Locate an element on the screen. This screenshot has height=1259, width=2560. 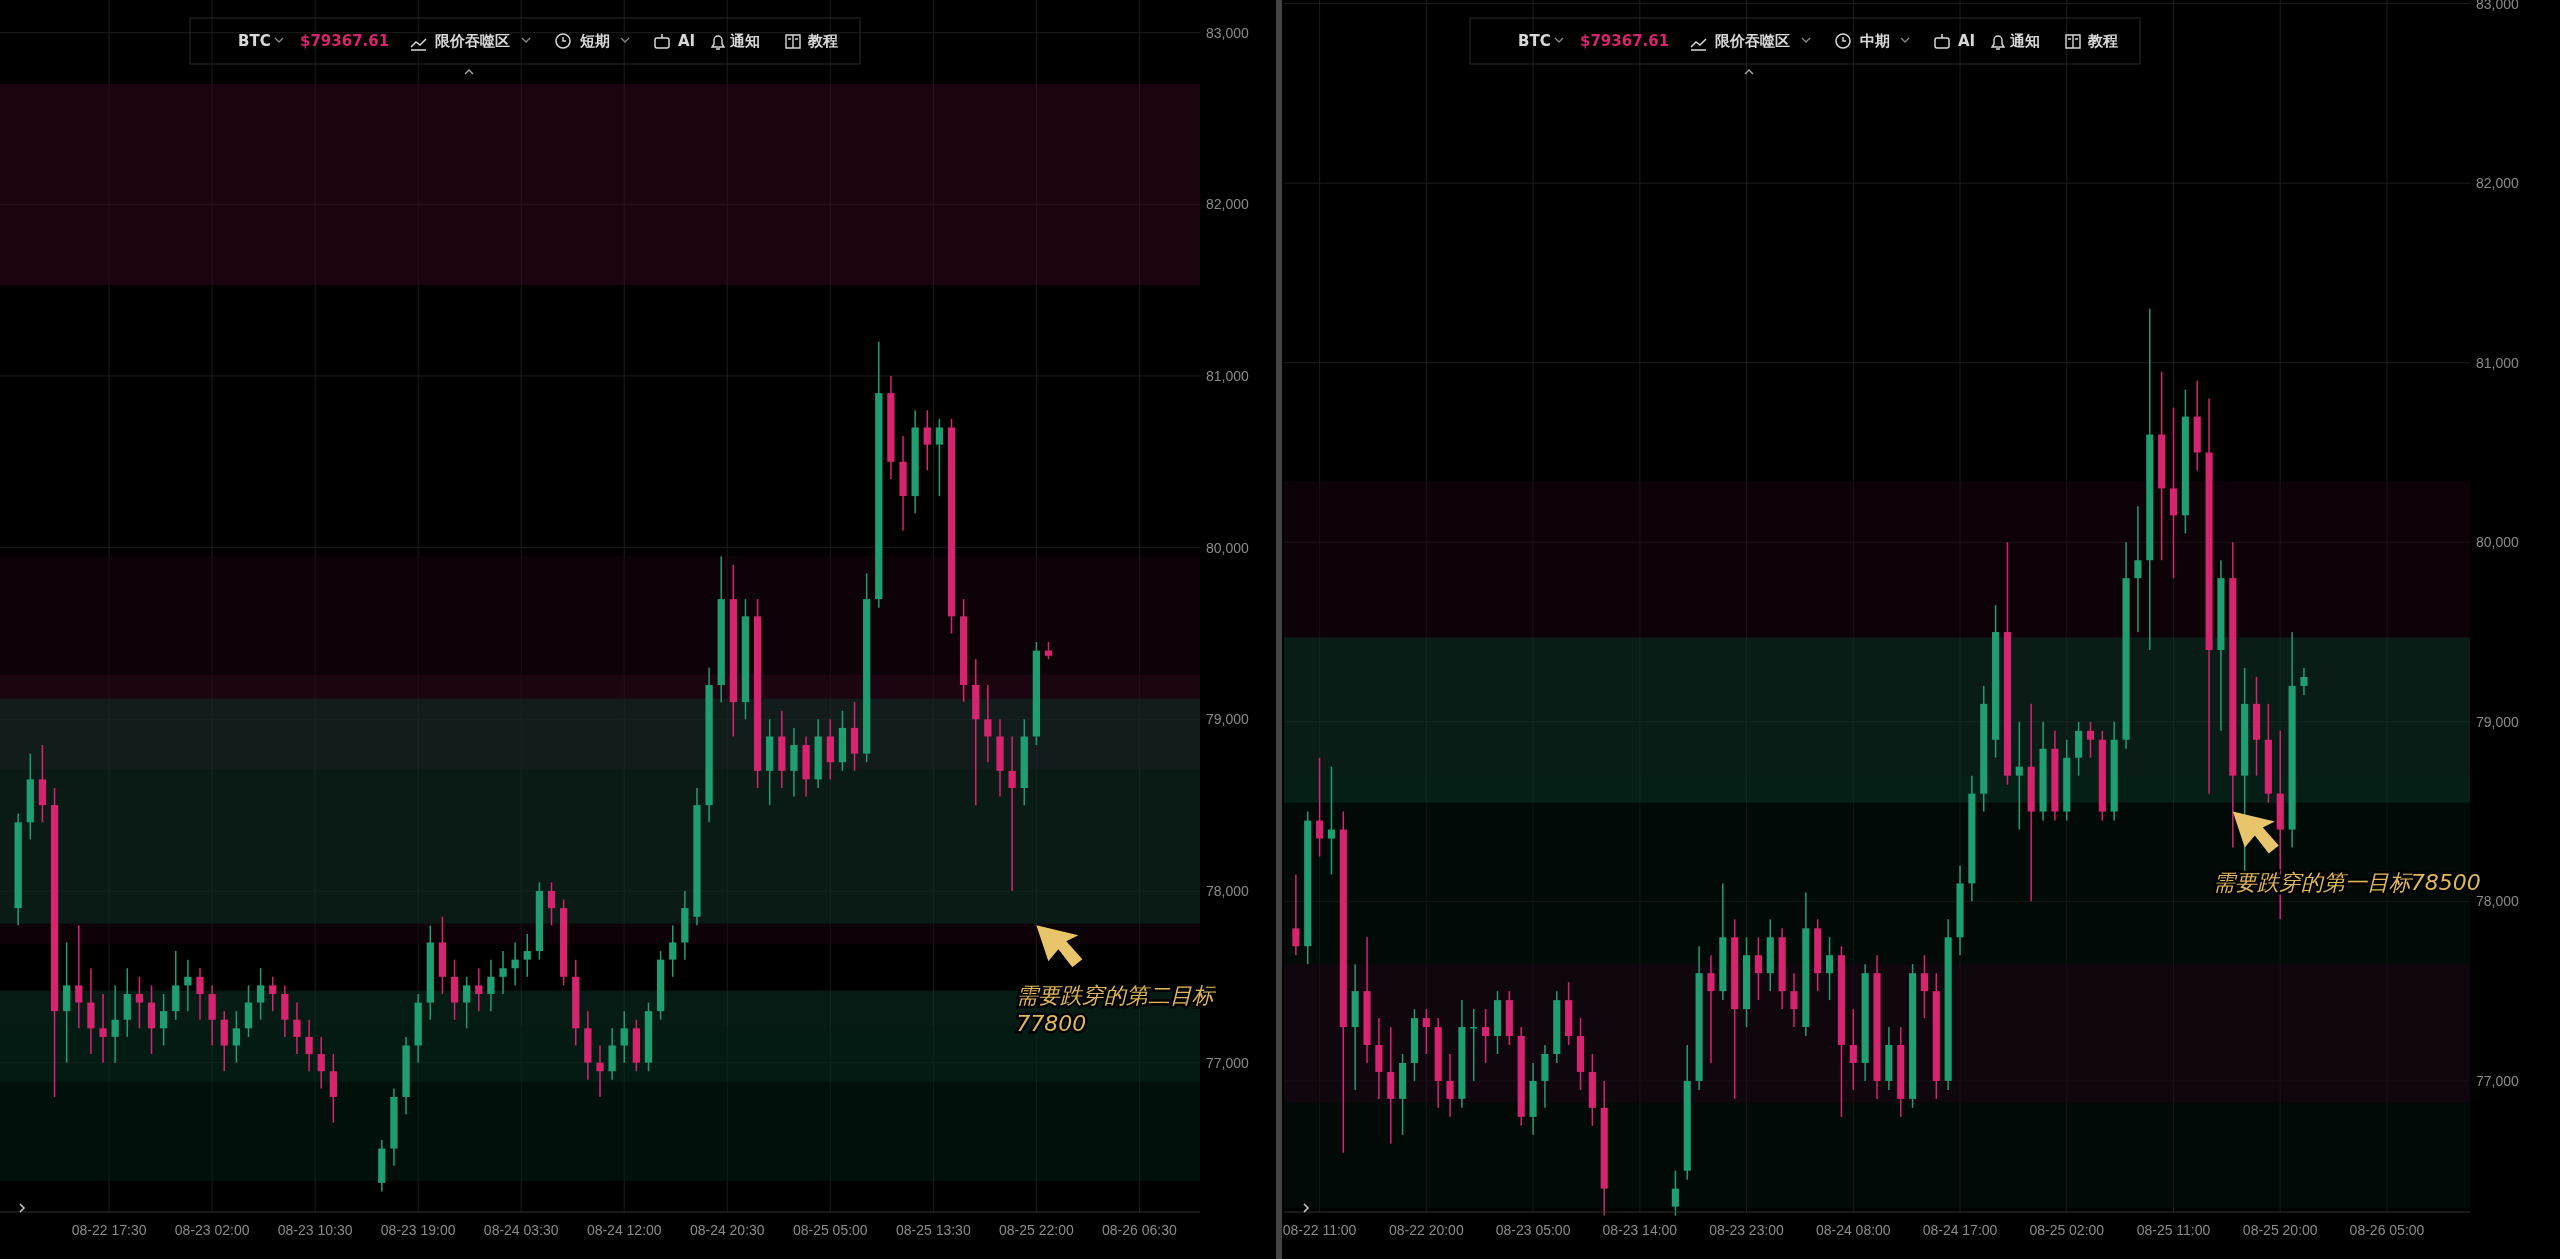
x-tick-label: 08-23 02:00 is located at coordinates (212, 1230).